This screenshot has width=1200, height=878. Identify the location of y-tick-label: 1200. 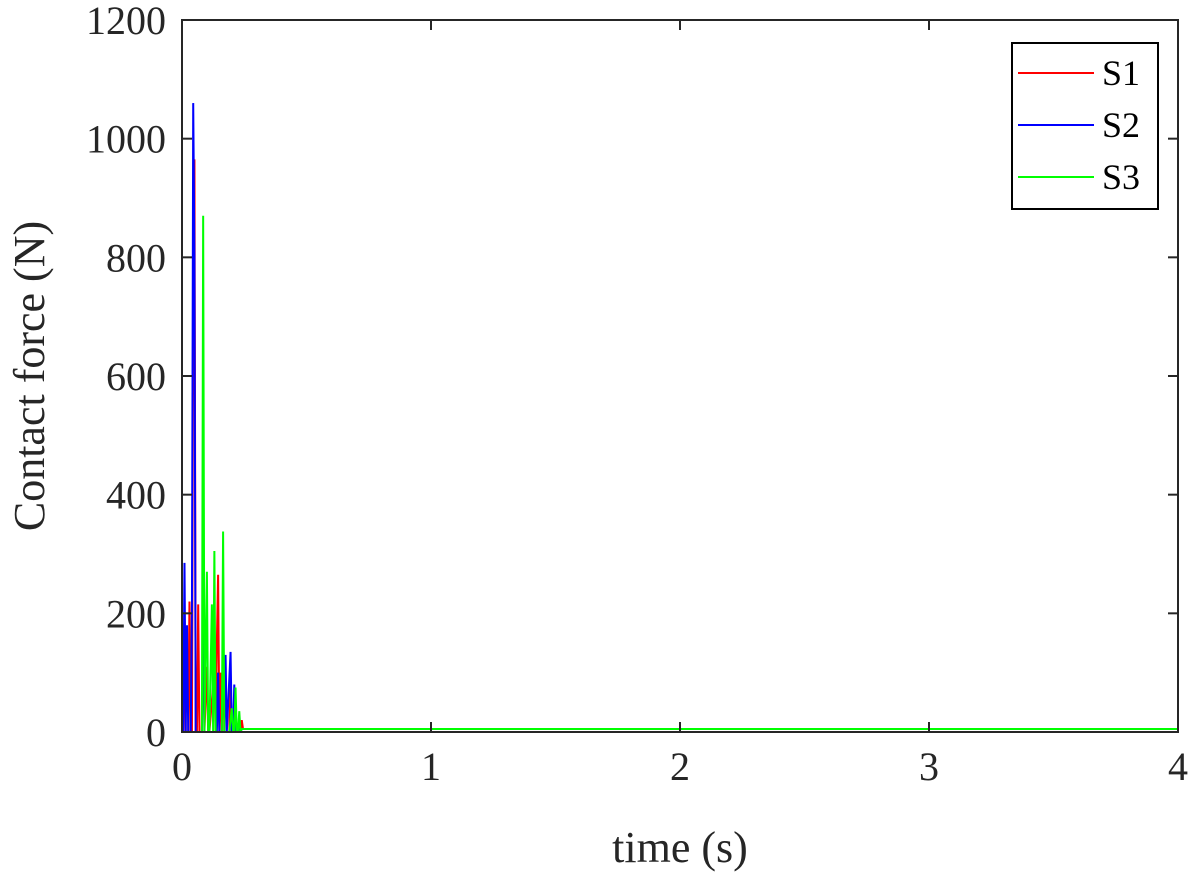
(126, 21).